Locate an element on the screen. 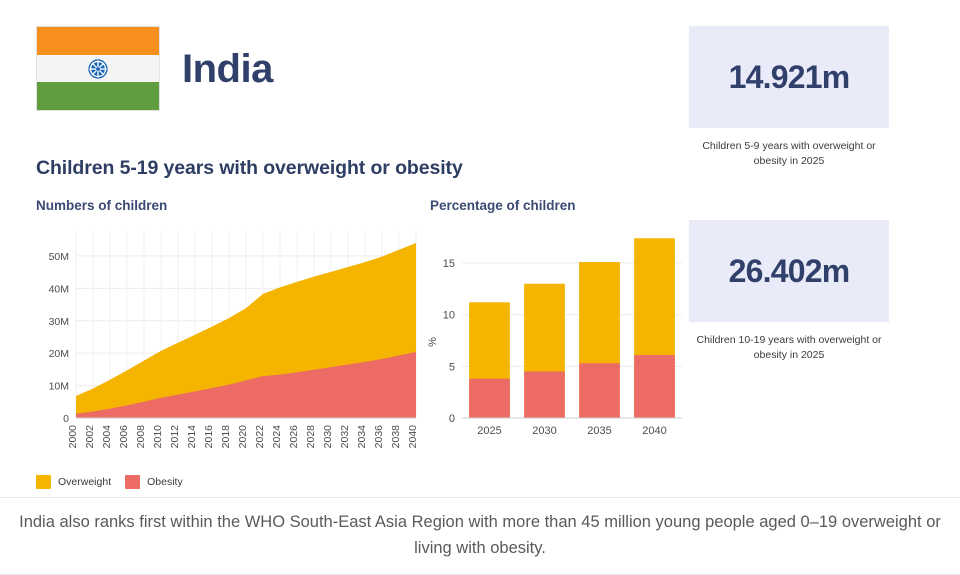 This screenshot has height=575, width=960. svg-text: 2028 is located at coordinates (311, 437).